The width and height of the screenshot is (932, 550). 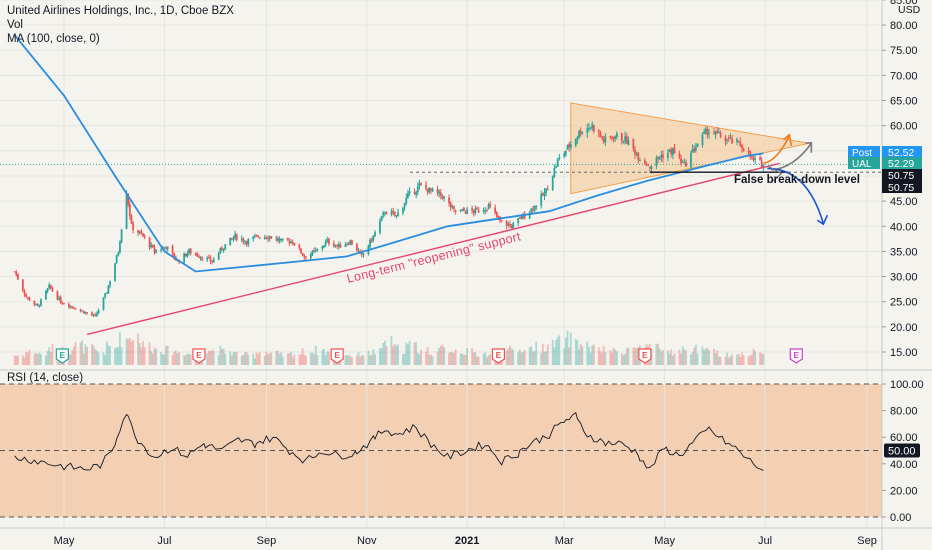 What do you see at coordinates (904, 278) in the screenshot?
I see `price-tick-label: 30.00` at bounding box center [904, 278].